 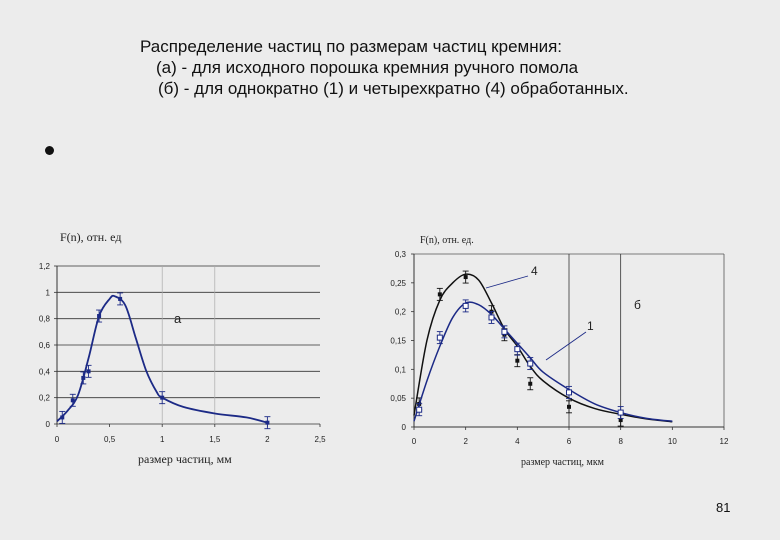 What do you see at coordinates (590, 326) in the screenshot?
I see `b-annotation-1: 1` at bounding box center [590, 326].